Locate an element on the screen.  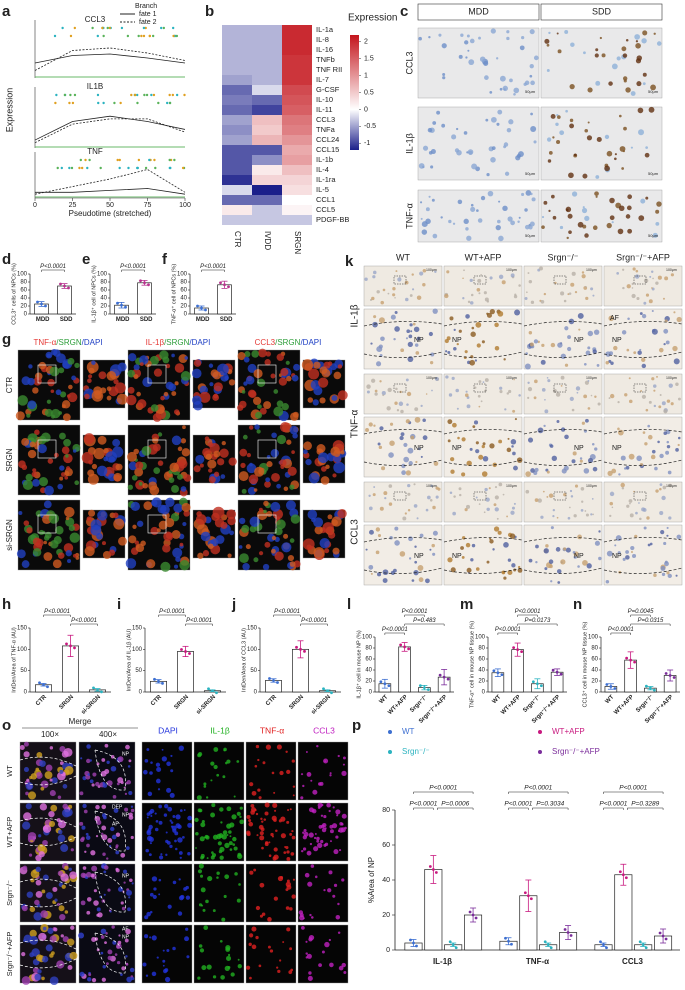
row-label: TNF-α is located at coordinates (409, 216).